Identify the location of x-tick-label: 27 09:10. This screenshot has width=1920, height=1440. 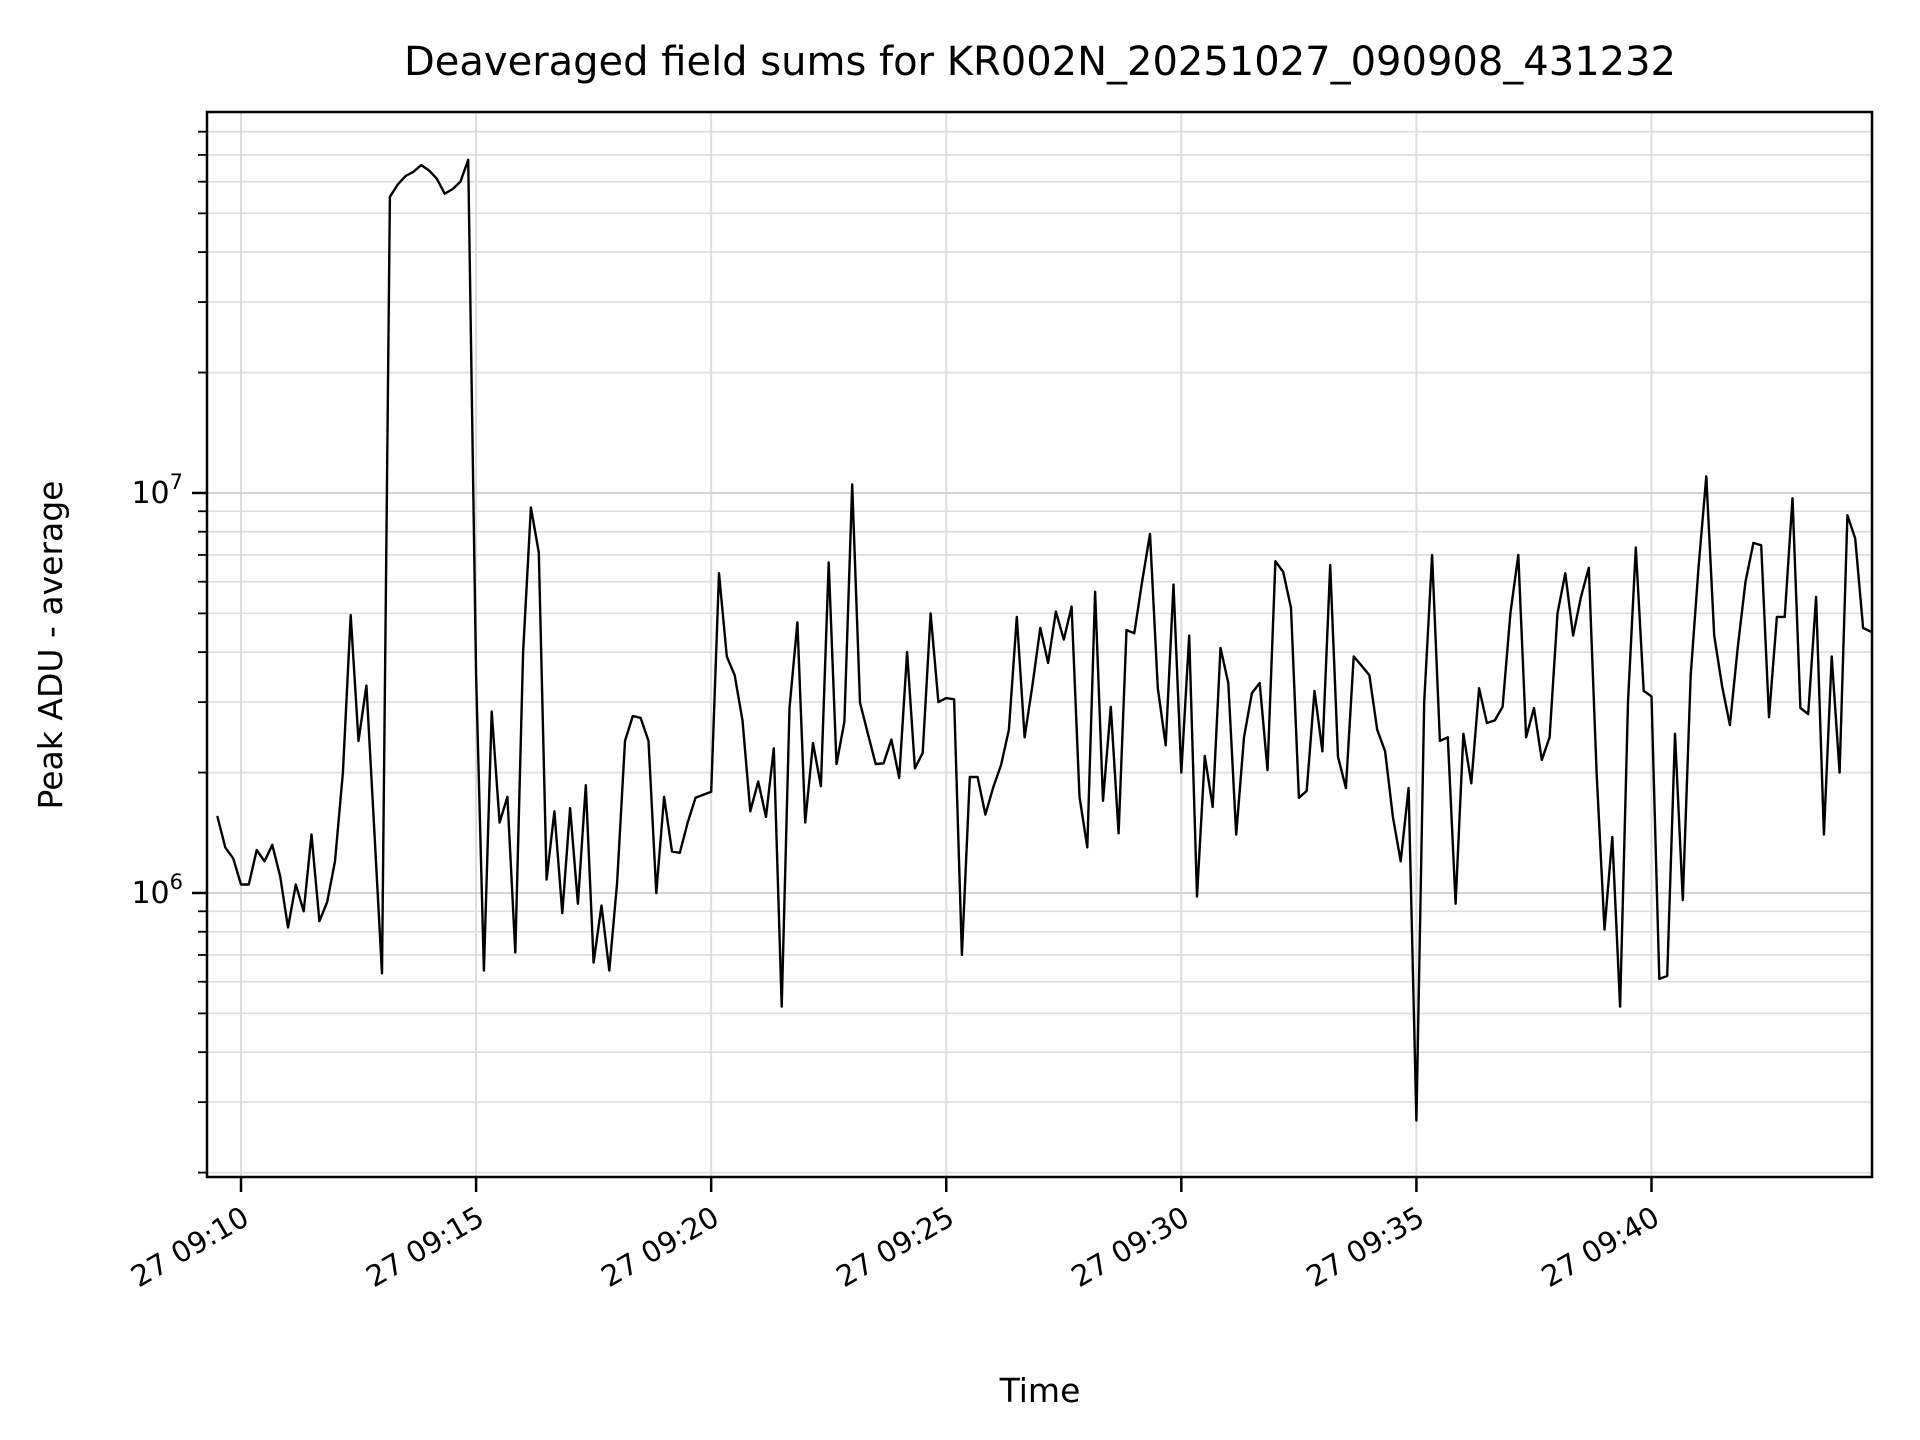
(189, 1247).